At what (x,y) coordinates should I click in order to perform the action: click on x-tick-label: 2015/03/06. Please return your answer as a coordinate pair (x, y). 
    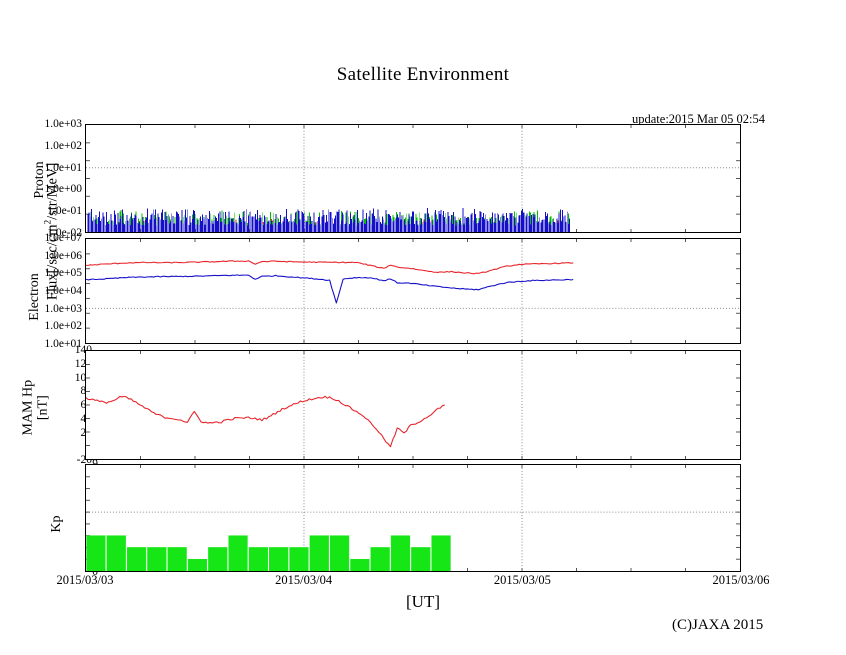
    Looking at the image, I should click on (741, 580).